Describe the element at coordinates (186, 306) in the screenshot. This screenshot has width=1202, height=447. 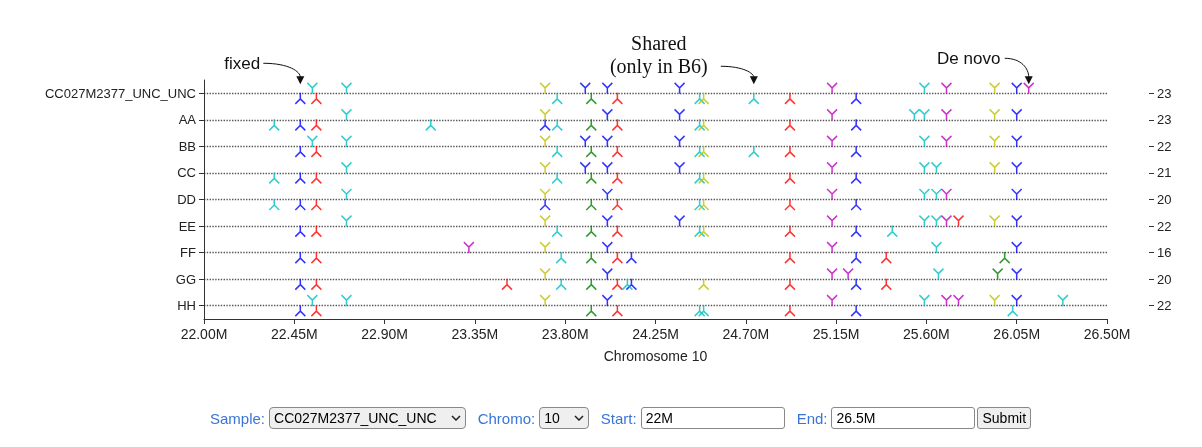
I see `y-tick-label: HH` at that location.